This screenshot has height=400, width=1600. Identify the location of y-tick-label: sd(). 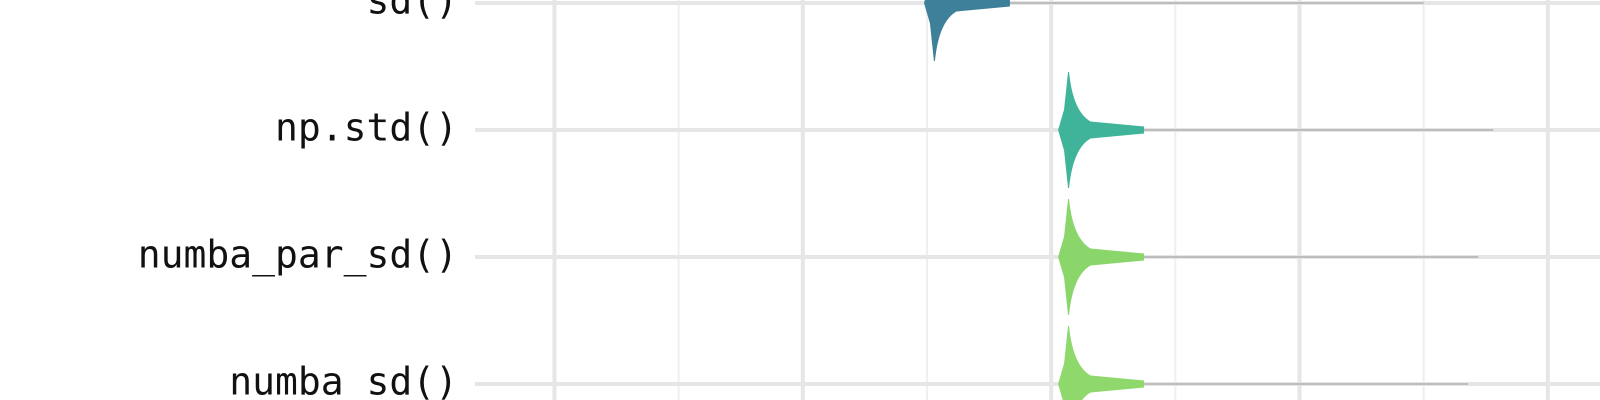
(412, 11).